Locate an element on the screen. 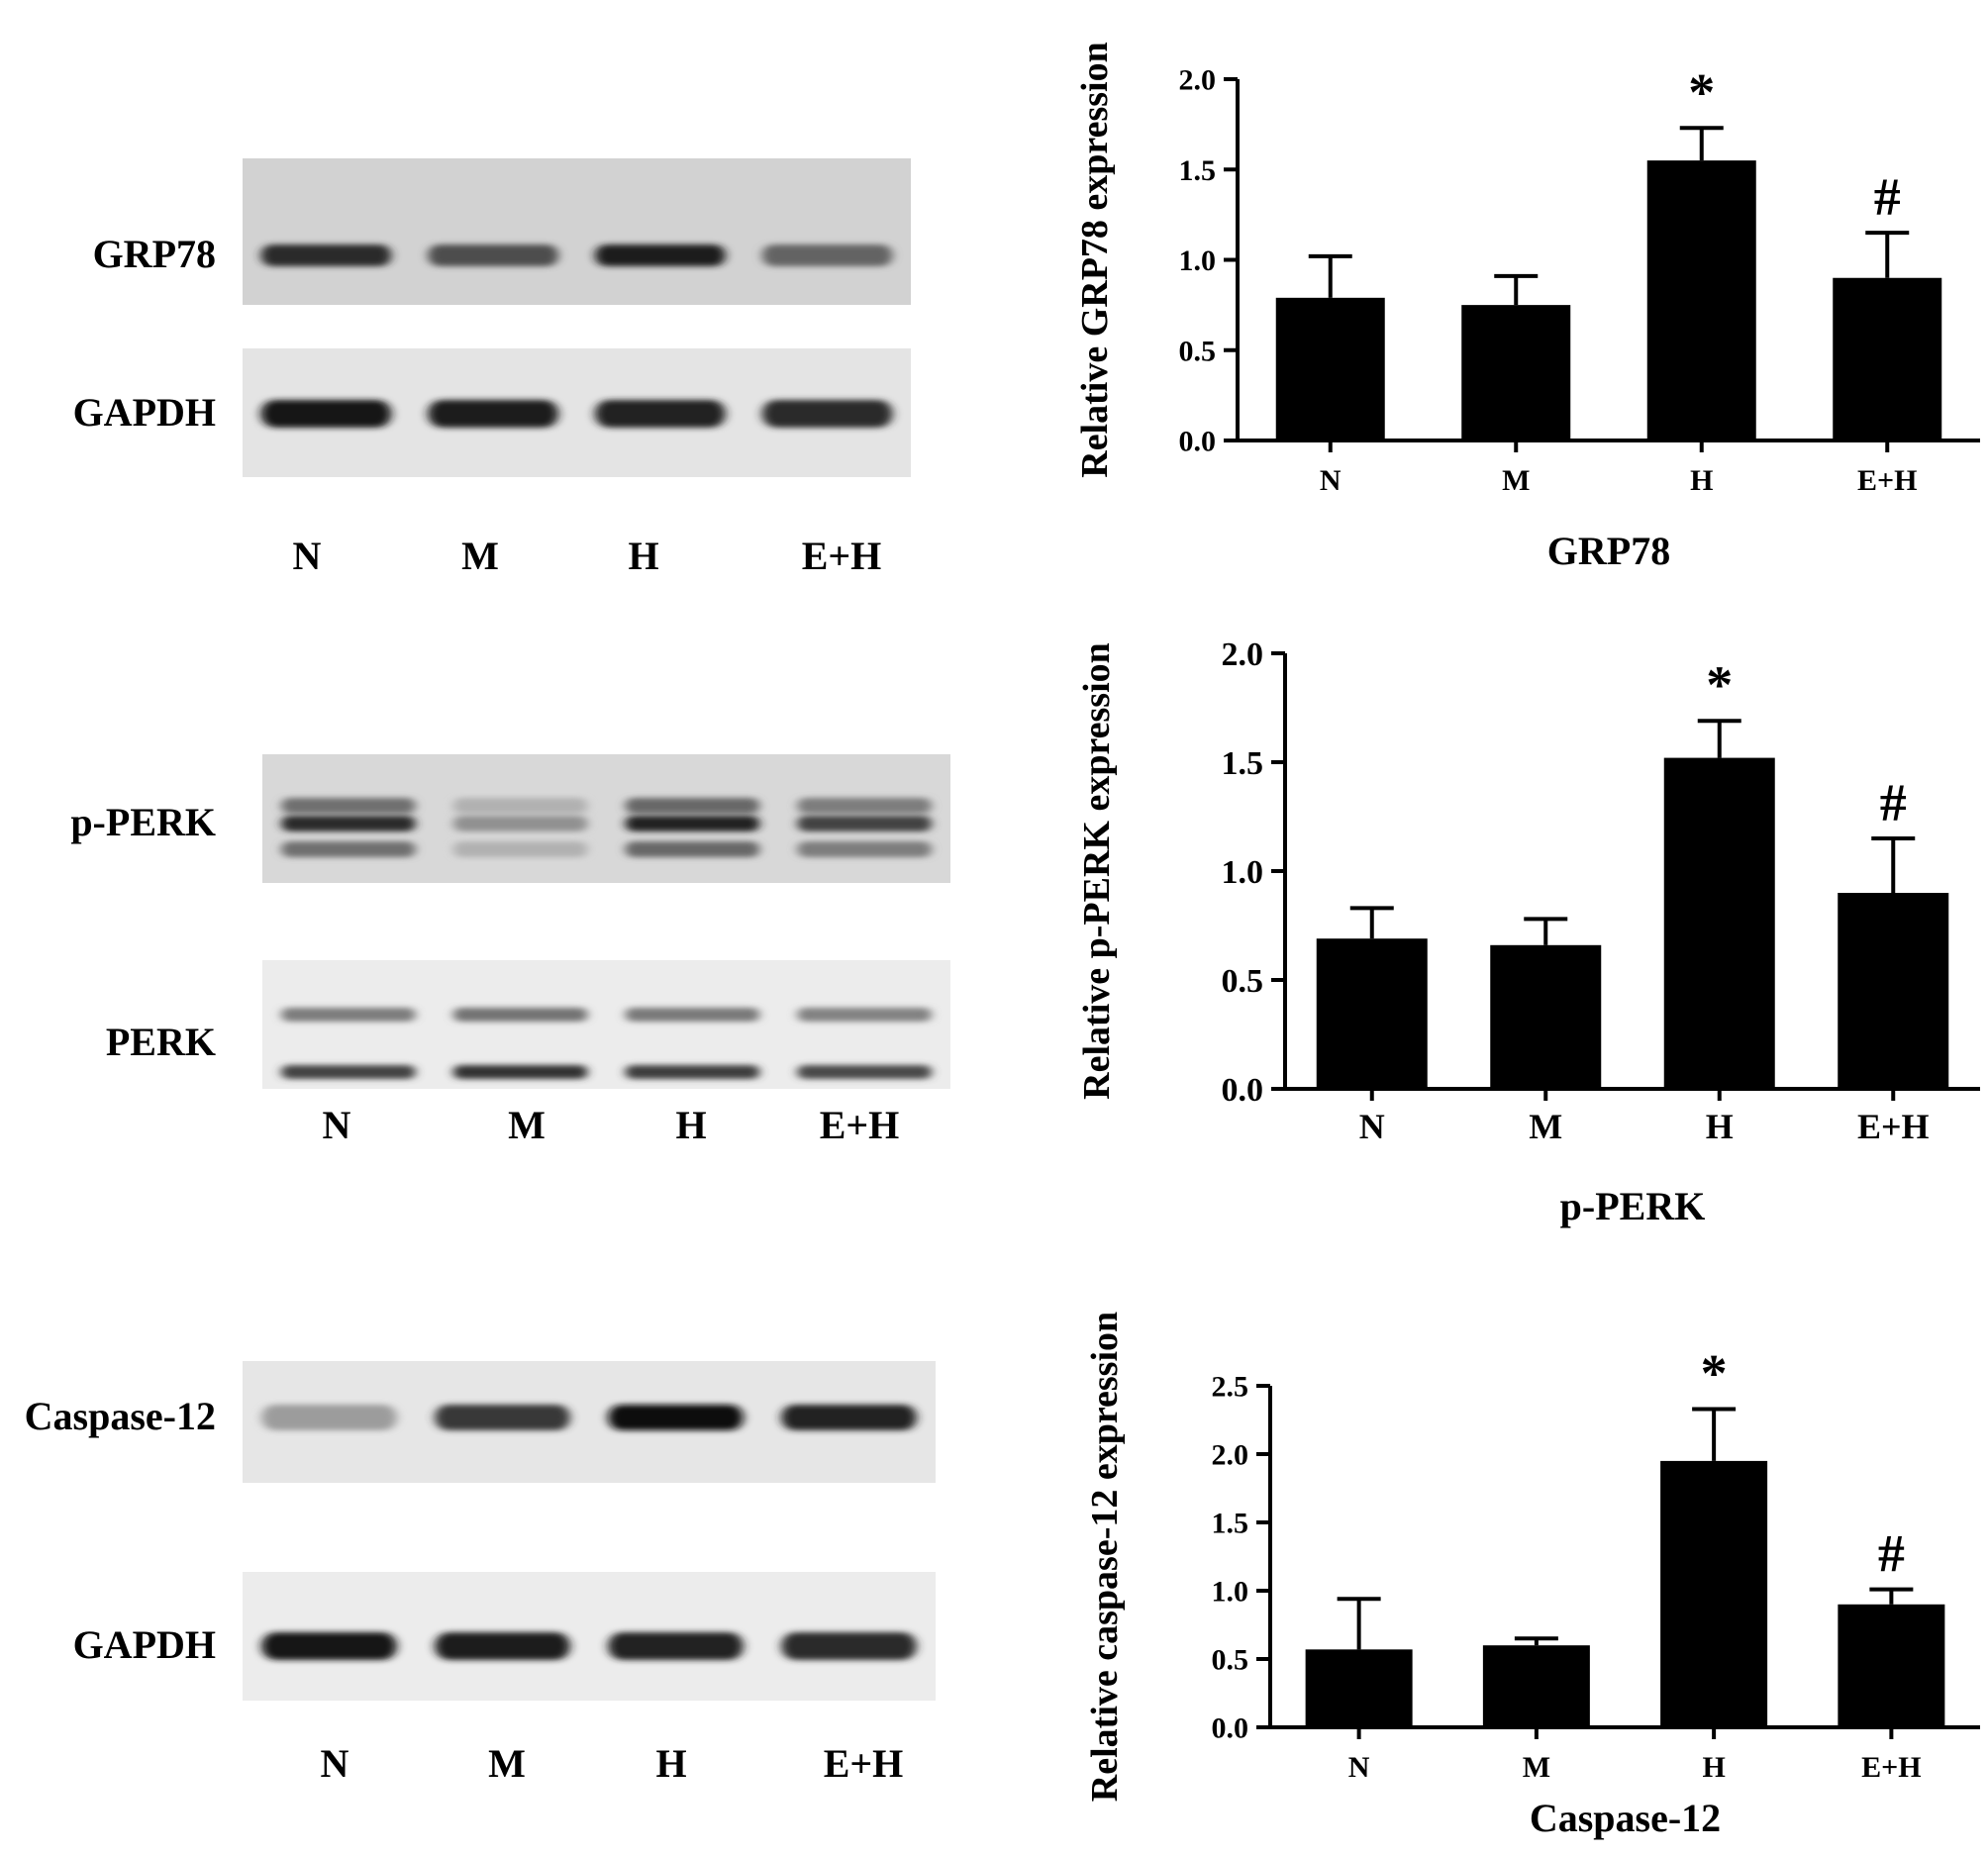  blot-panel-1: GRP78 GAPDH N M H E+H is located at coordinates (492, 368).